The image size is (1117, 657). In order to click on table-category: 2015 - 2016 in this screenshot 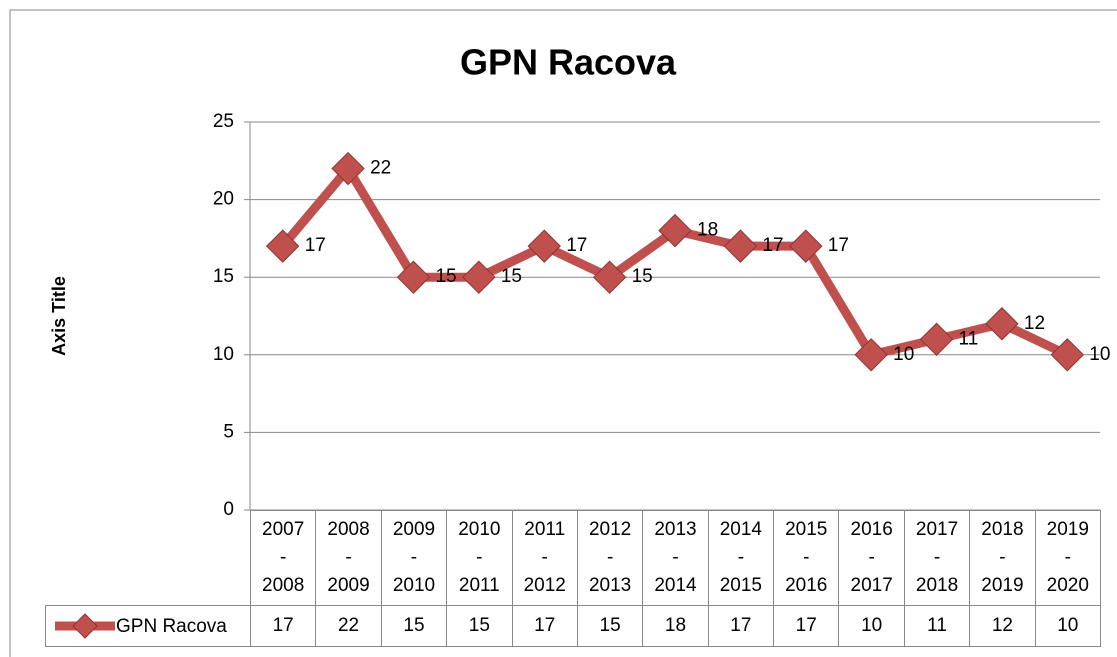, I will do `click(806, 558)`.